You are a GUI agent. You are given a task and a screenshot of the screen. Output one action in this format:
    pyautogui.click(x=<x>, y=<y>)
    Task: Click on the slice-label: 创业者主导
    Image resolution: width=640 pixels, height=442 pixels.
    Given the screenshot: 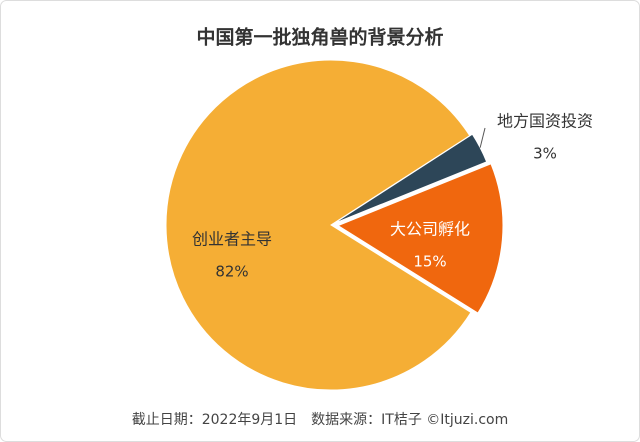 What is the action you would take?
    pyautogui.click(x=232, y=239)
    